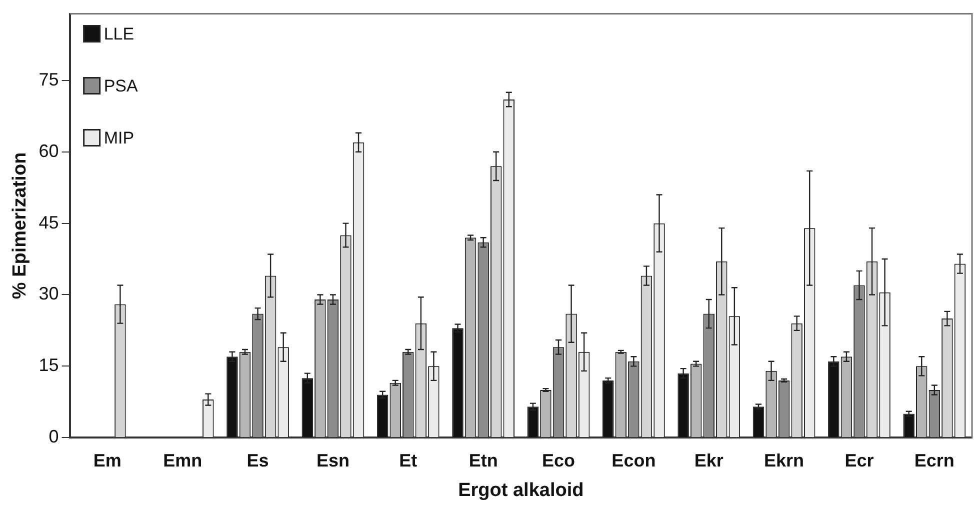  I want to click on x-tick-label: Econ, so click(634, 460).